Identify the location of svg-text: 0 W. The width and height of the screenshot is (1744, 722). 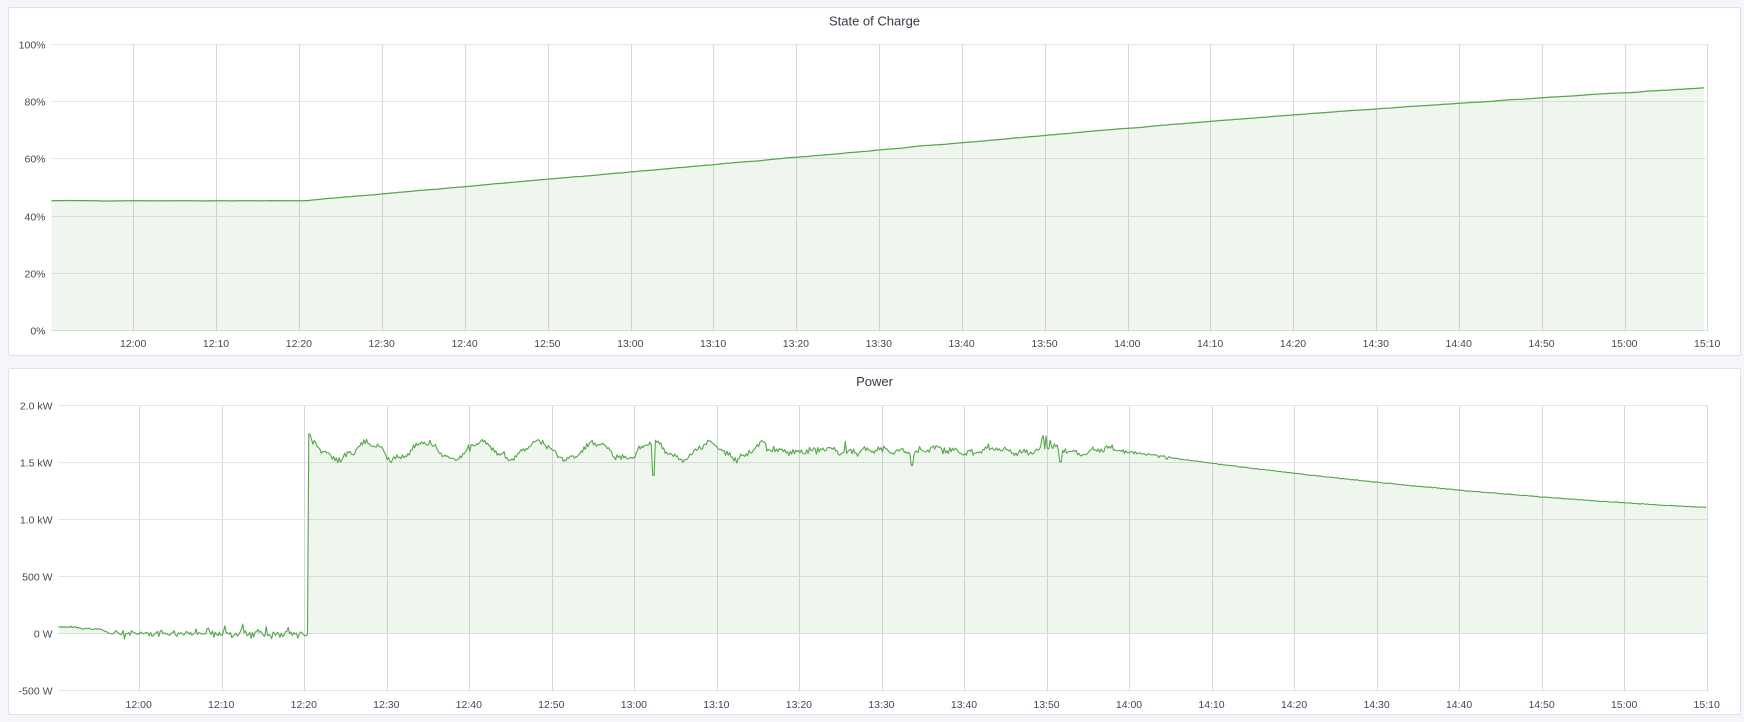
(43, 635).